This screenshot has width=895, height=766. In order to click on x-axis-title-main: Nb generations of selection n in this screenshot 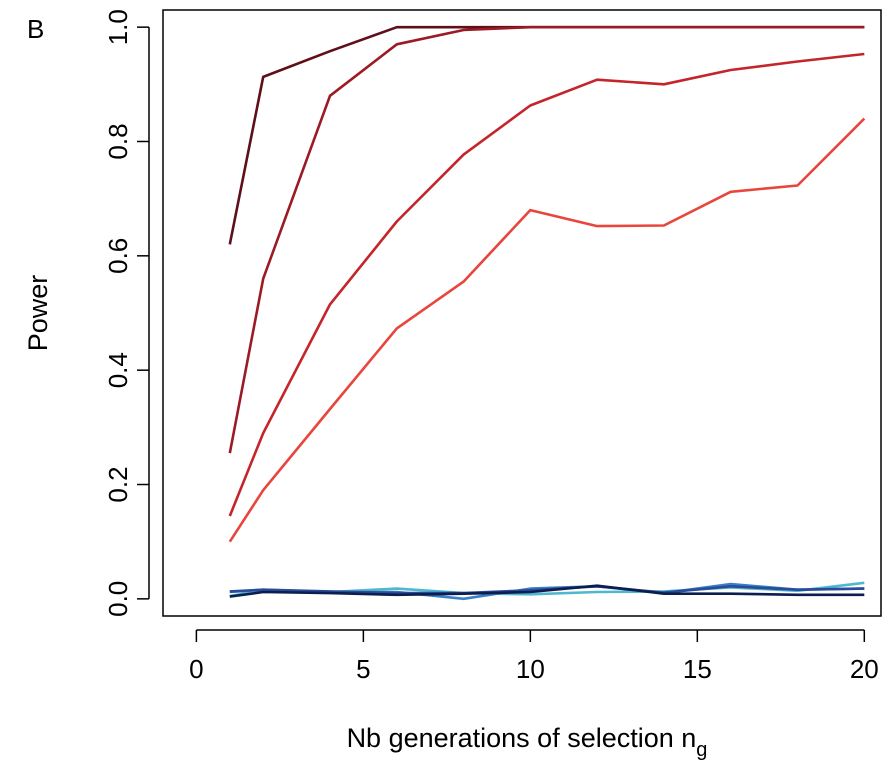, I will do `click(522, 738)`.